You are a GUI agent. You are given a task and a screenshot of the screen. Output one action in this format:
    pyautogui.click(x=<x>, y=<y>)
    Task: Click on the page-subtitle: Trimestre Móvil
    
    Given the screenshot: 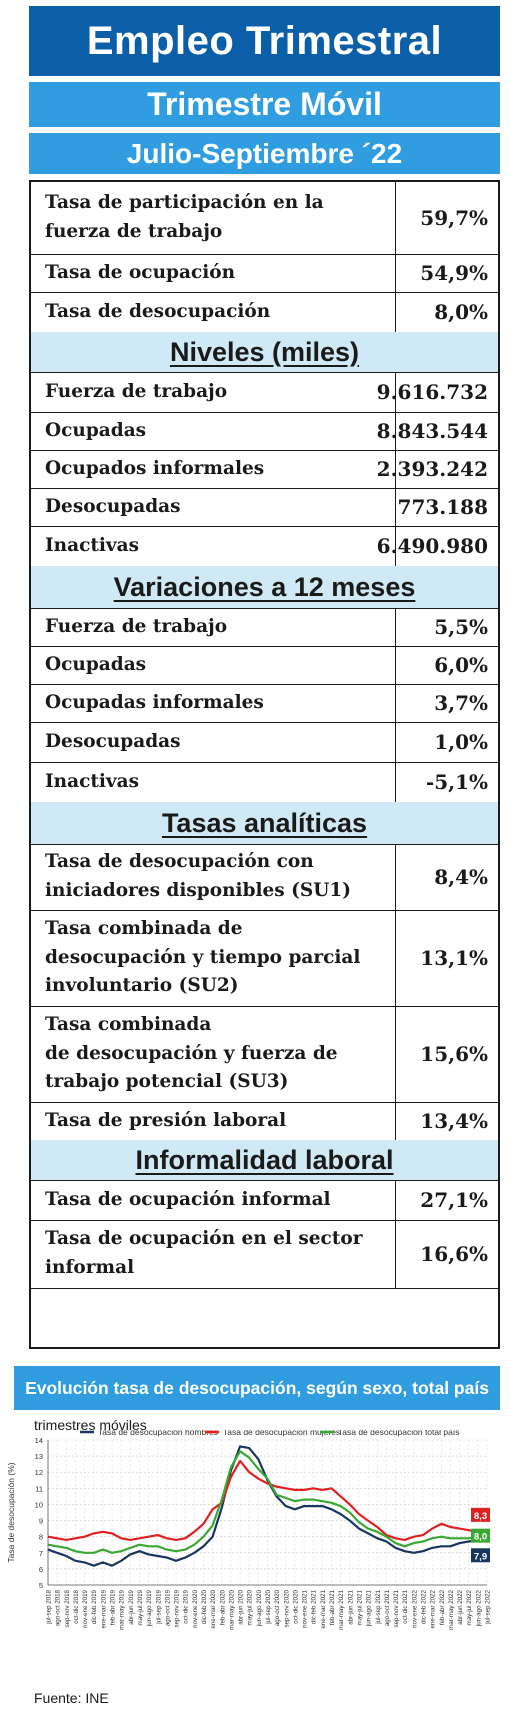 What is the action you would take?
    pyautogui.click(x=264, y=104)
    